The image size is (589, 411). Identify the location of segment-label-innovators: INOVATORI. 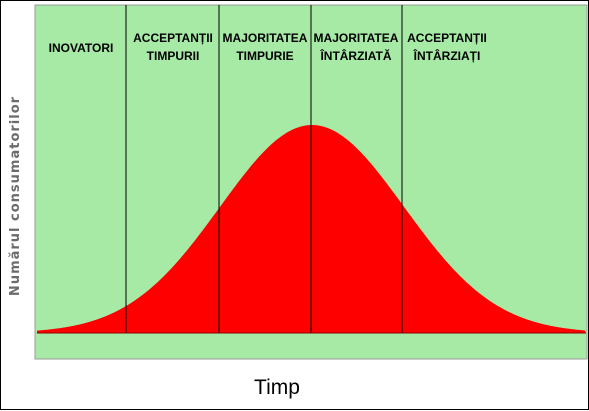
(81, 48).